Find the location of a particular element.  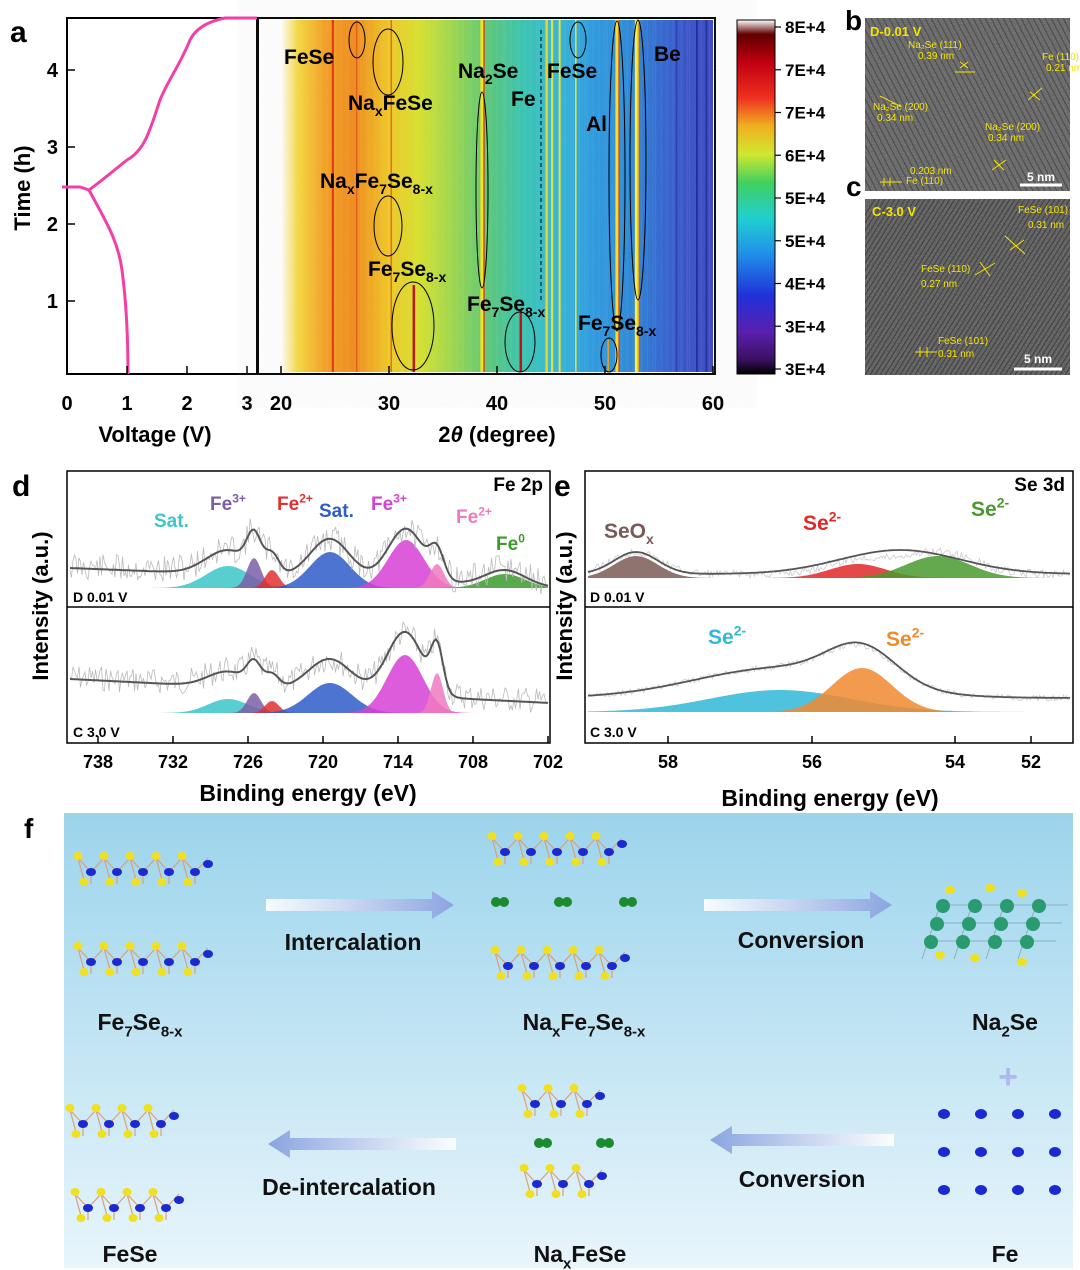

d-peak-label: Fe3+ is located at coordinates (389, 503).